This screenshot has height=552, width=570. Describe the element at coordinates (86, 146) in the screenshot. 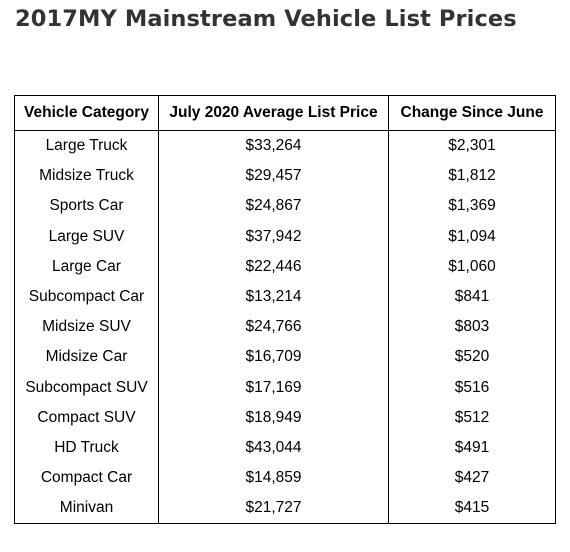

I see `vehicle-category-cell: Large Truck` at that location.